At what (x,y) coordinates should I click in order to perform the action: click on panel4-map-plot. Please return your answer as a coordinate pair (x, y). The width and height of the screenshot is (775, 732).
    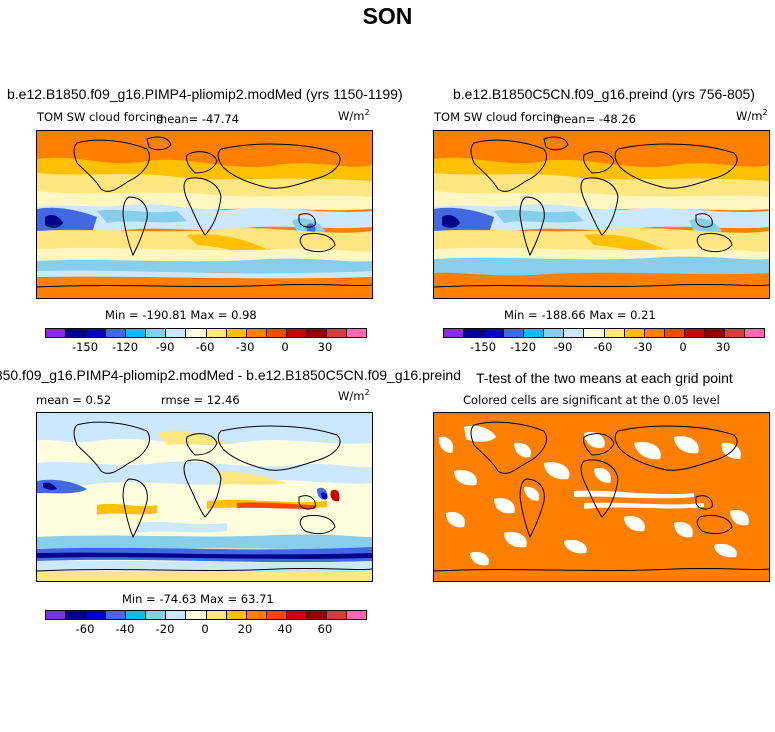
    Looking at the image, I should click on (601, 497).